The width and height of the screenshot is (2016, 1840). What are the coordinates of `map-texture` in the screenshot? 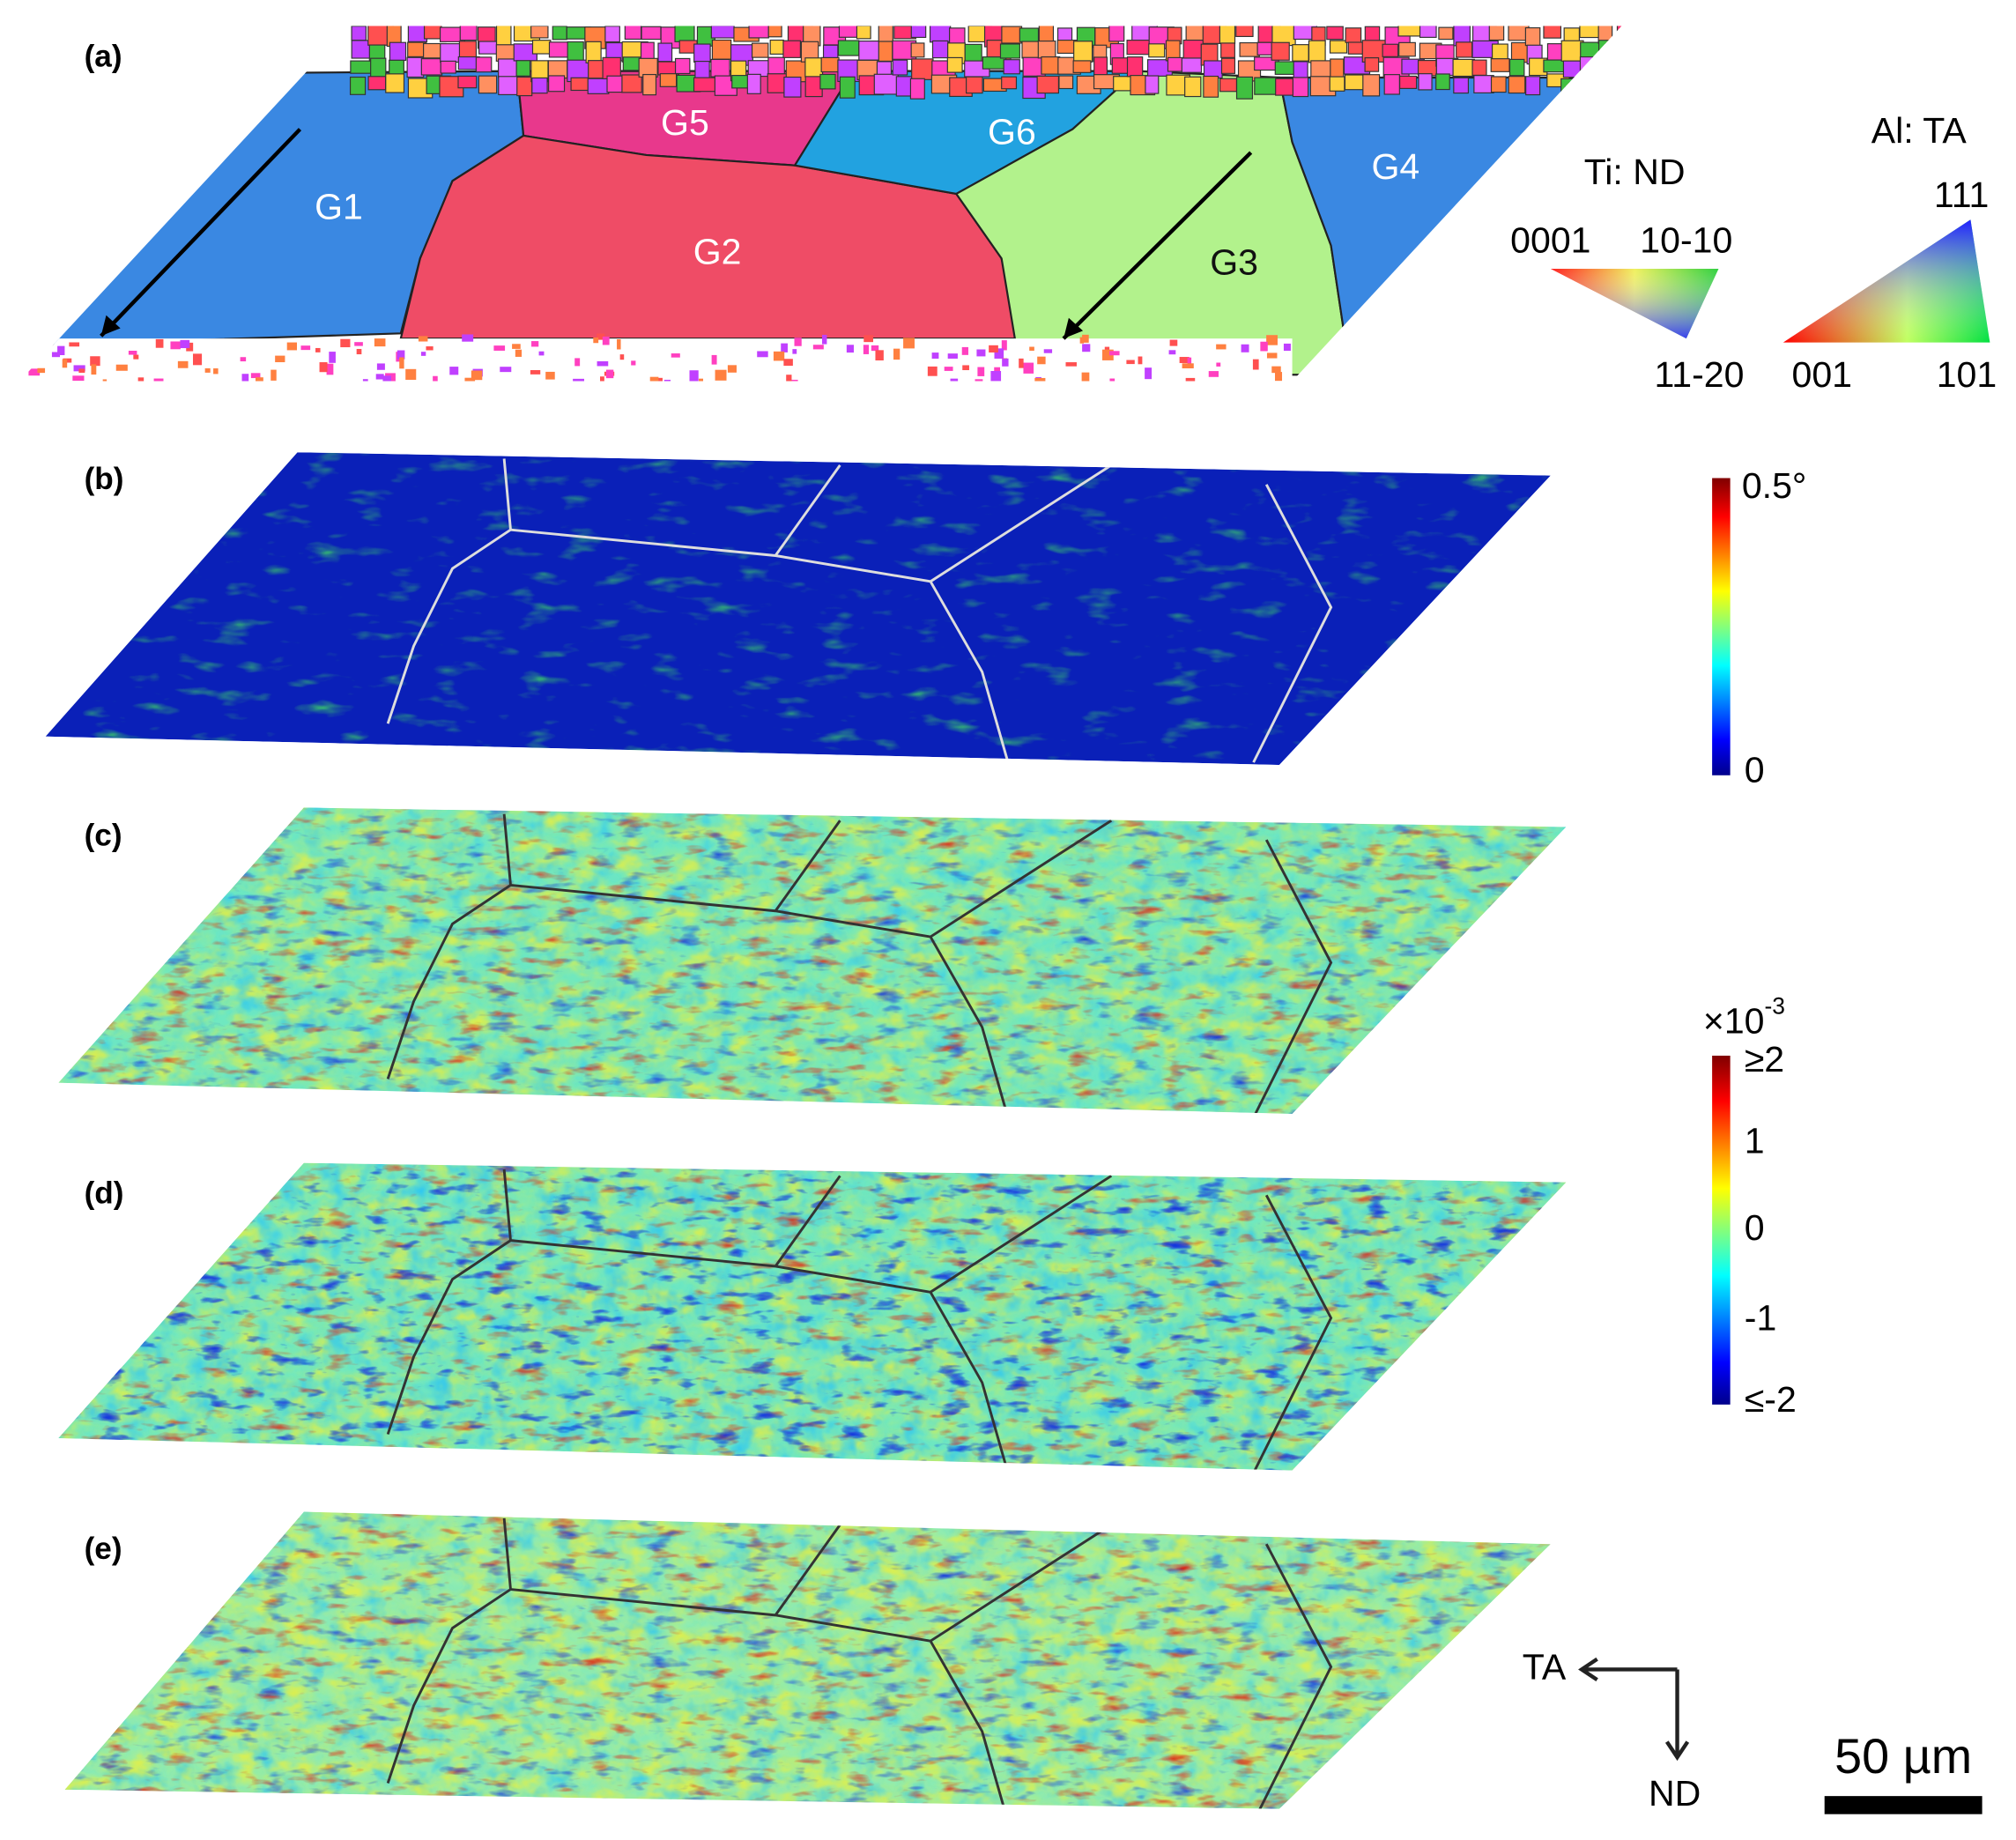 It's located at (812, 1316).